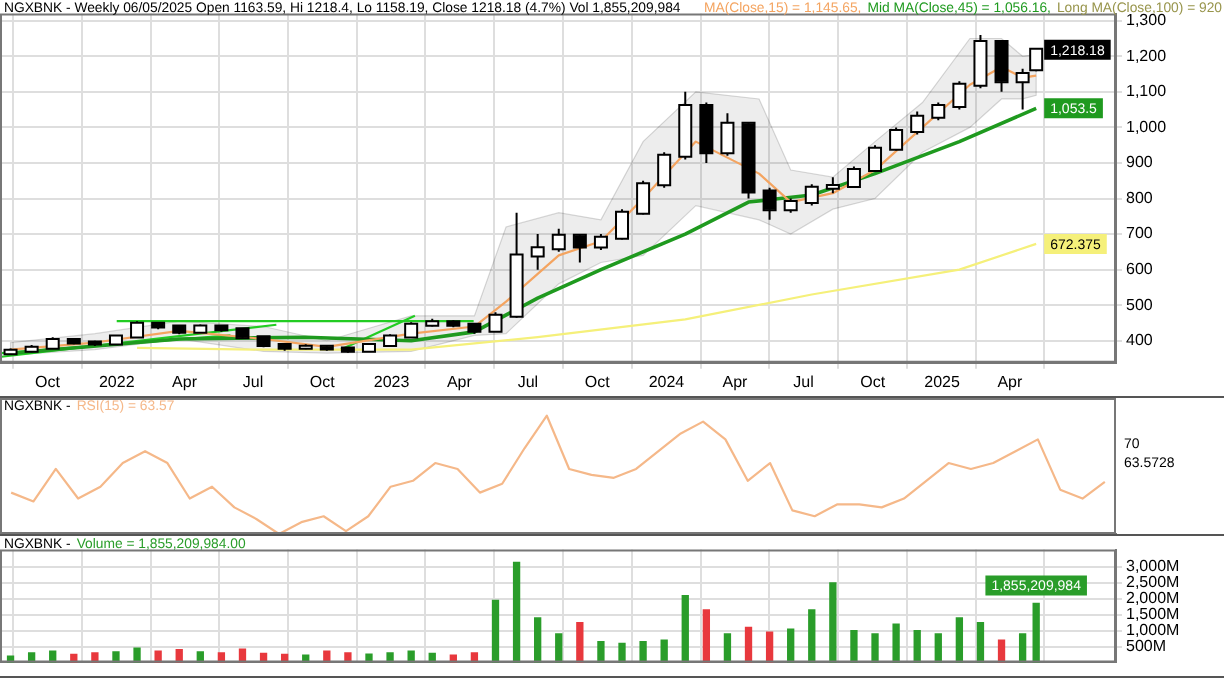 The image size is (1224, 690). Describe the element at coordinates (1153, 614) in the screenshot. I see `y-tick-label: 1,500M` at that location.